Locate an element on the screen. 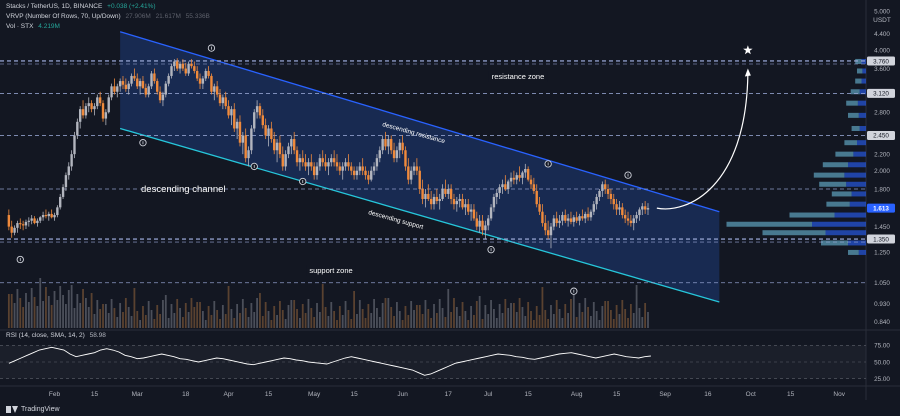  price-tick-label: 1.250 is located at coordinates (882, 253).